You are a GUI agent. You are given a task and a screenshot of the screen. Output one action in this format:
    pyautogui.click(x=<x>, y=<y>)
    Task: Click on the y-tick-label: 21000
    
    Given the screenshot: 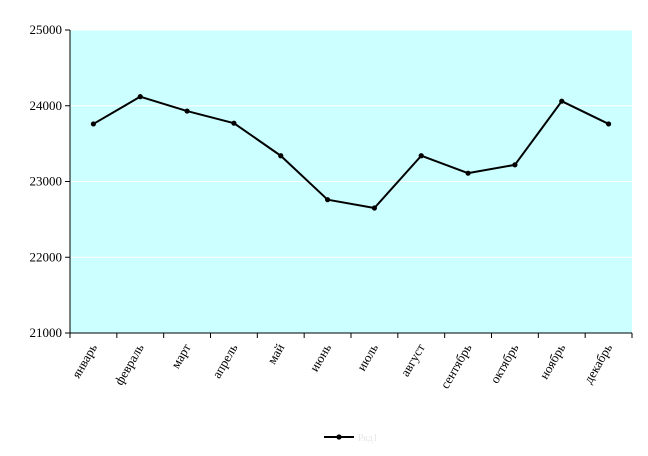 What is the action you would take?
    pyautogui.click(x=46, y=332)
    